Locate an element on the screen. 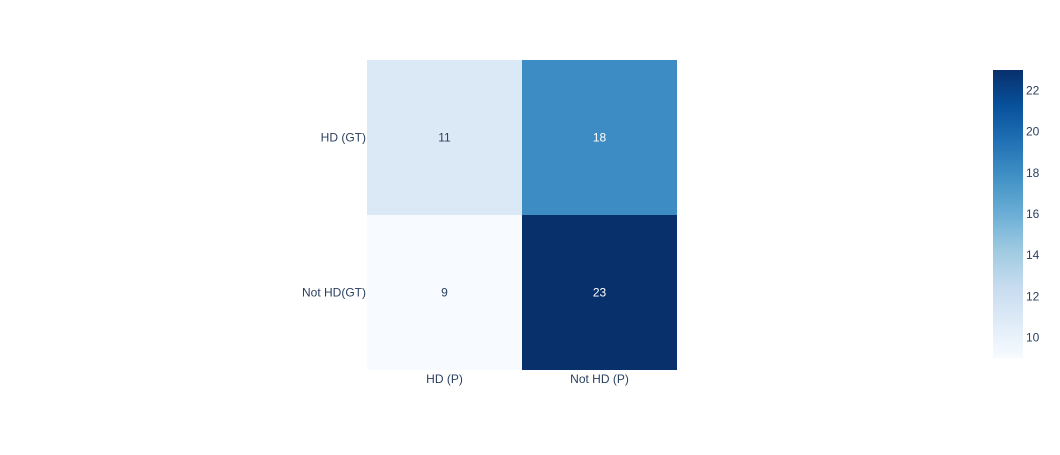  colorbar-tick-label: 10 is located at coordinates (1033, 337).